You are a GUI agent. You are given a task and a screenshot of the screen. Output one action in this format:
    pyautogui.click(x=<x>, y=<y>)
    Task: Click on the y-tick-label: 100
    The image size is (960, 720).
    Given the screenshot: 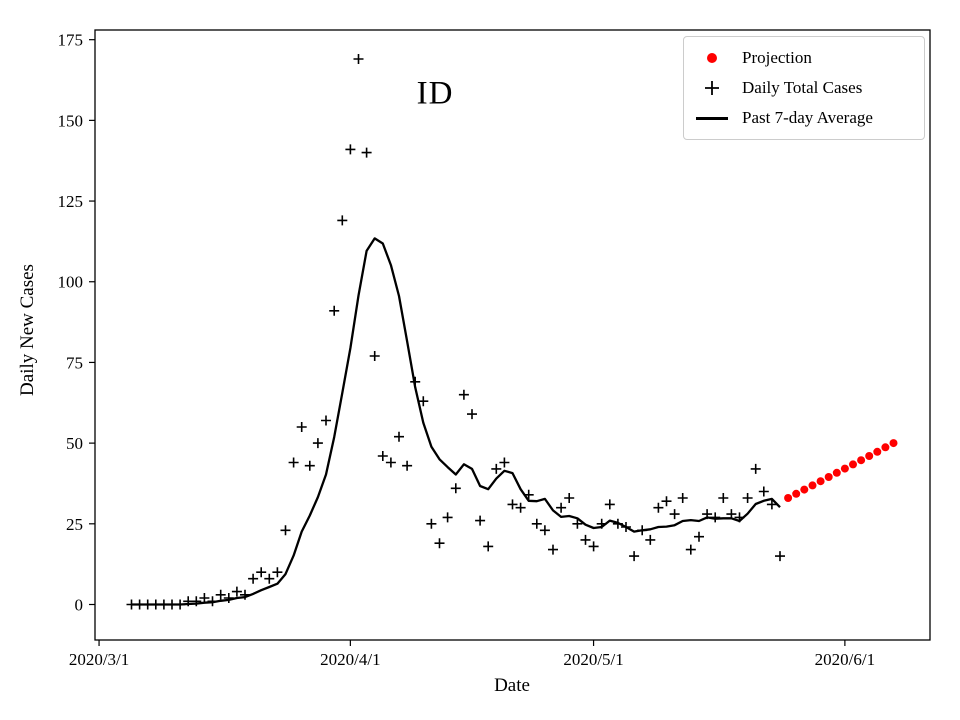 What is the action you would take?
    pyautogui.click(x=71, y=282)
    